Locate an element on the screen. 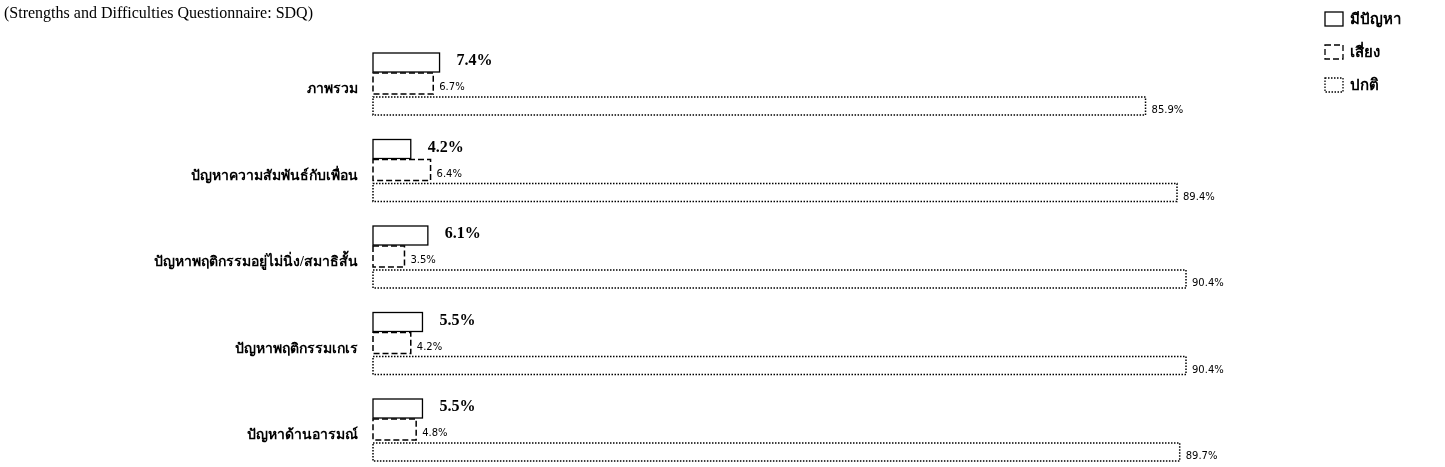  data-label: 89.7% is located at coordinates (1201, 455).